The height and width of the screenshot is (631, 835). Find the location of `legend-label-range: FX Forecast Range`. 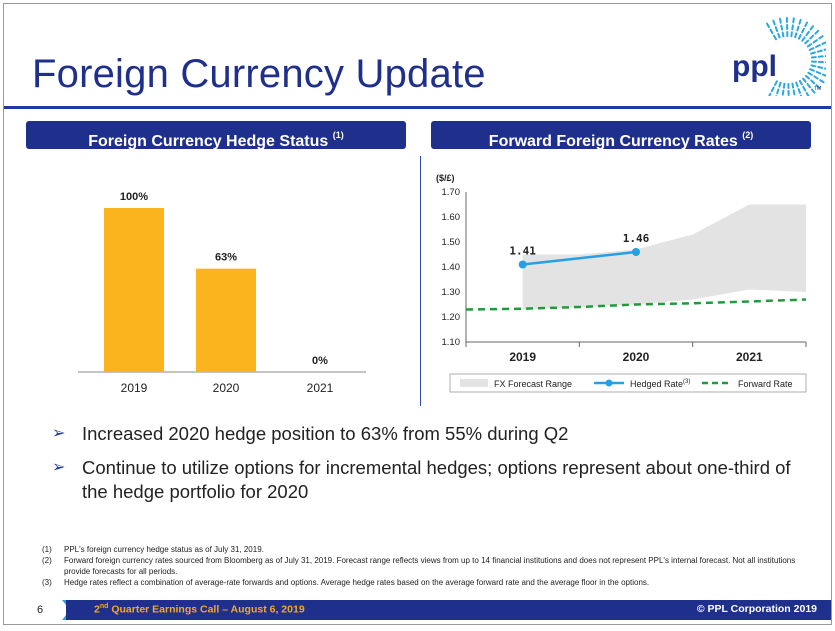

legend-label-range: FX Forecast Range is located at coordinates (533, 384).